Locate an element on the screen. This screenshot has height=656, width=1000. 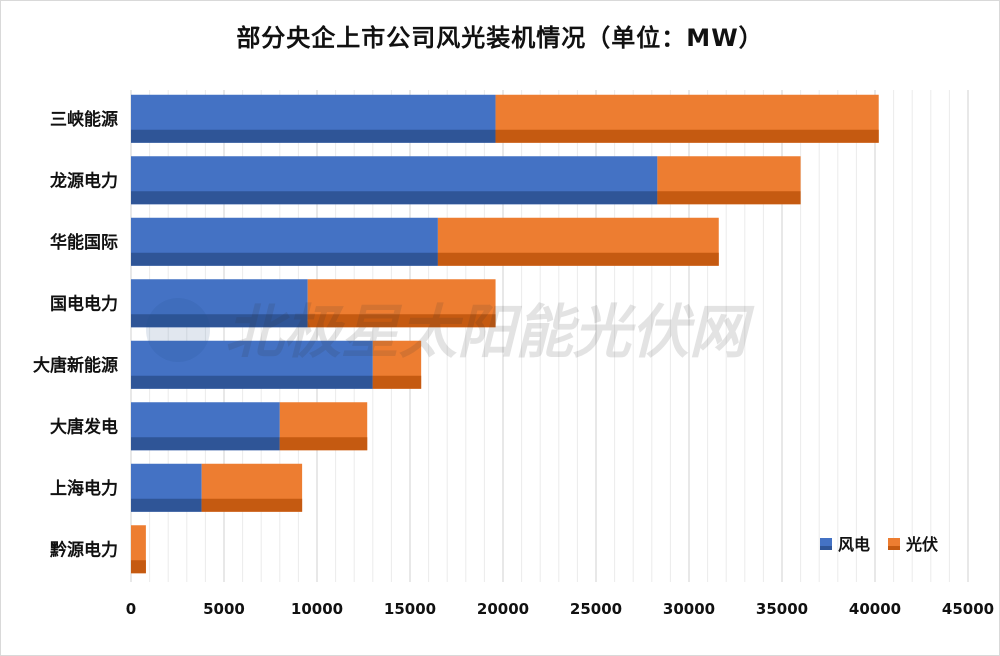
category-label: 上海电力 is located at coordinates (84, 488).